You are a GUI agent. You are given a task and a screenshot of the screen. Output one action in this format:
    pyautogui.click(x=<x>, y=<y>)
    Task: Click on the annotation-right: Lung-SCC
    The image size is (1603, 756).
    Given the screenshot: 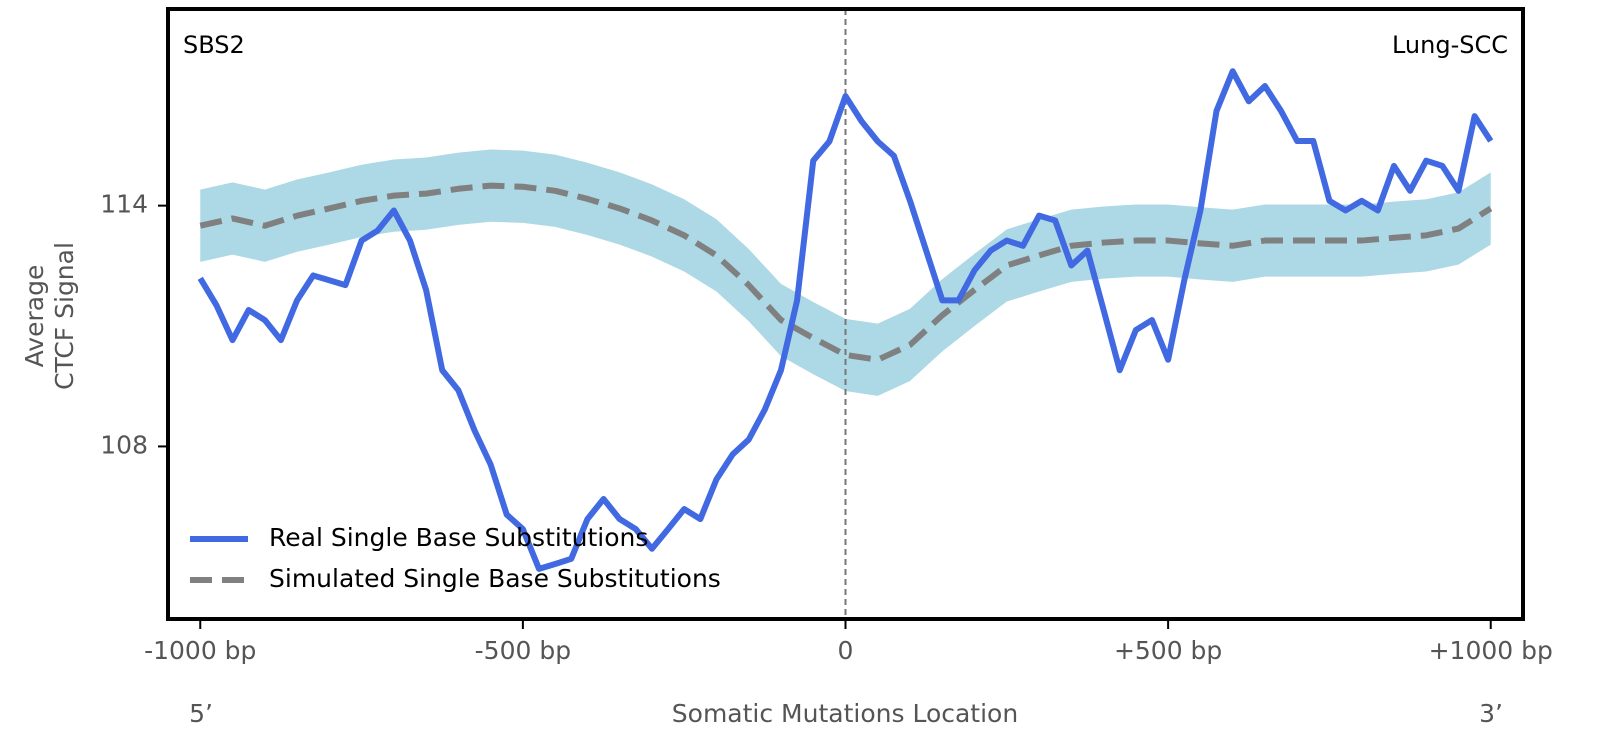 What is the action you would take?
    pyautogui.click(x=1450, y=45)
    